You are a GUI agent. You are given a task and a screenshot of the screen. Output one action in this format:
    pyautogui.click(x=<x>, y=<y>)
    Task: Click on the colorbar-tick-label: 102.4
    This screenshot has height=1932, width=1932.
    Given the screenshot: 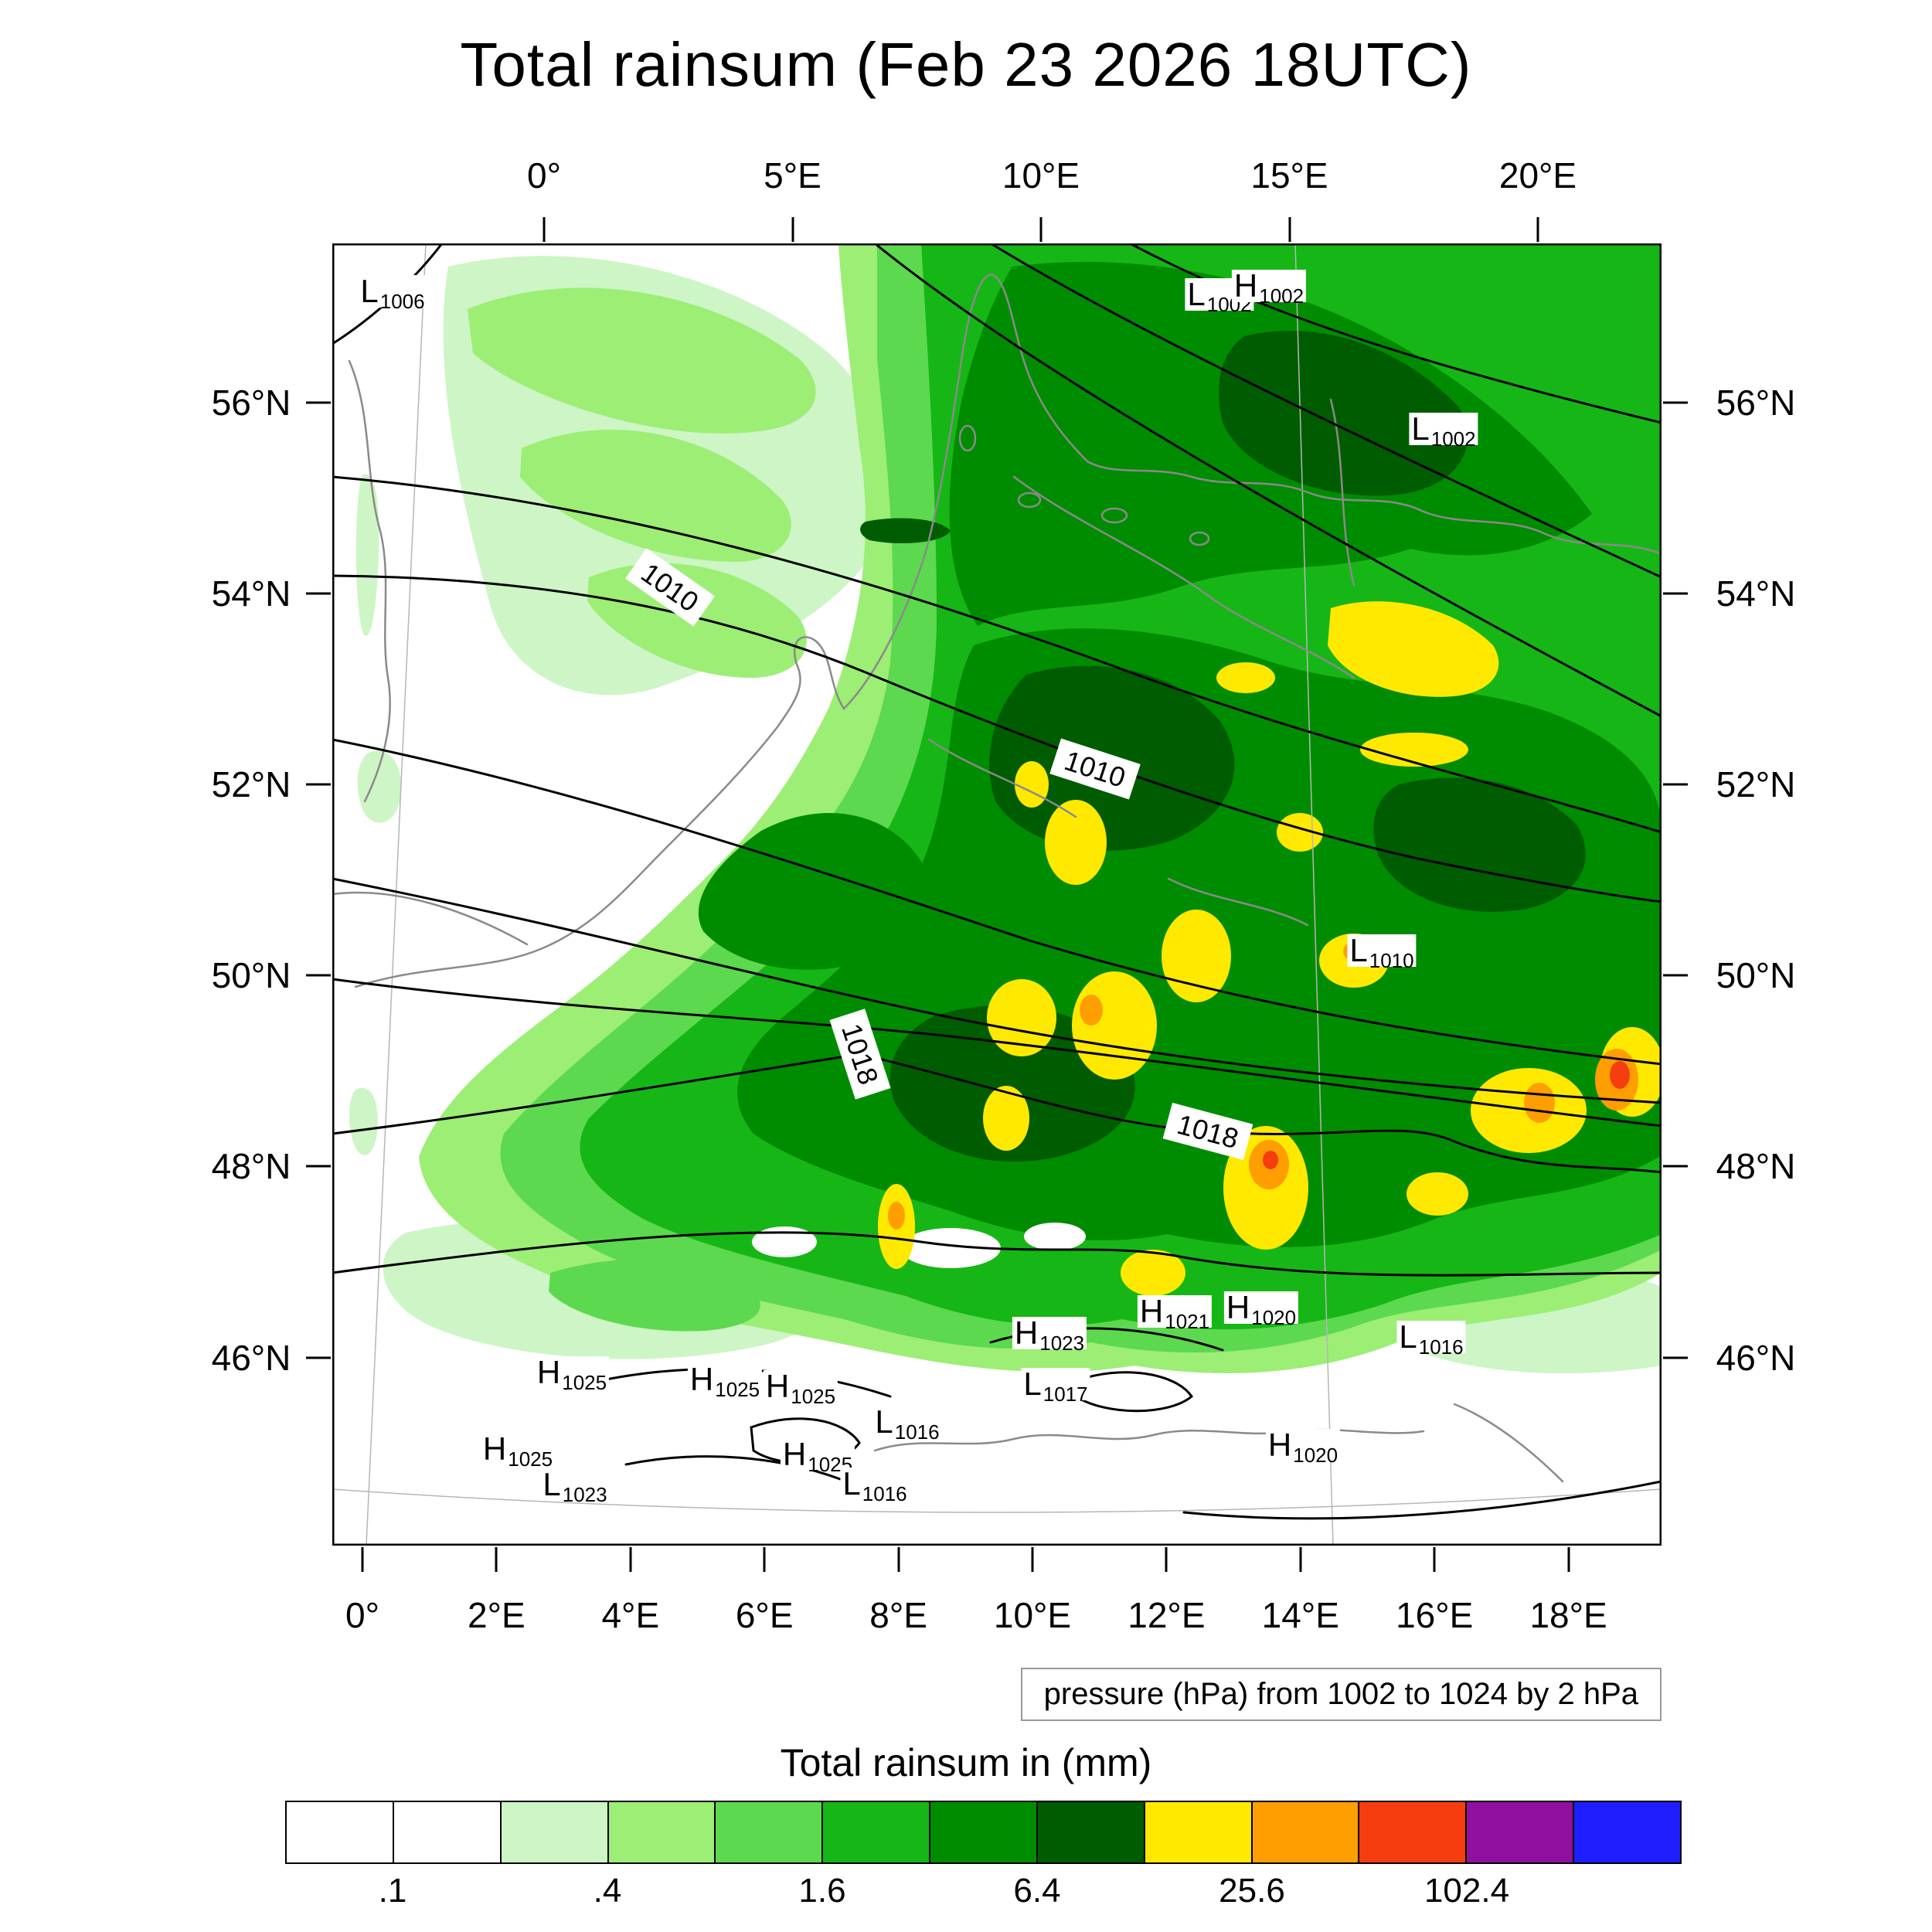 What is the action you would take?
    pyautogui.click(x=1467, y=1891)
    